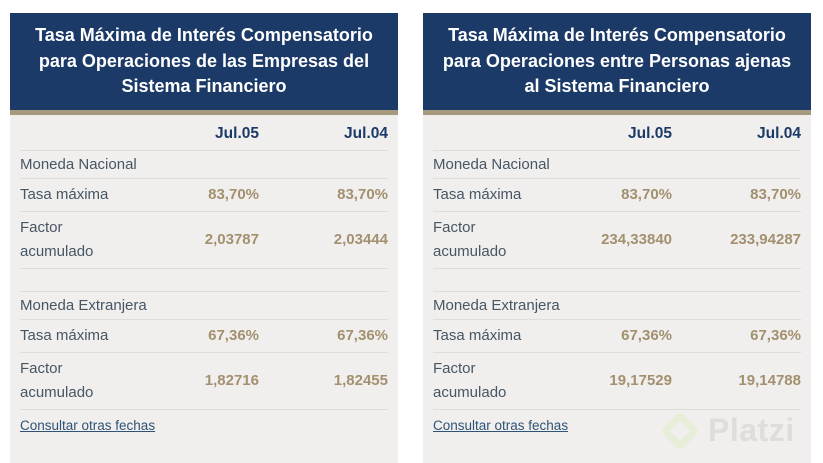 This screenshot has height=463, width=823. I want to click on platzi-watermark: Platzi, so click(727, 430).